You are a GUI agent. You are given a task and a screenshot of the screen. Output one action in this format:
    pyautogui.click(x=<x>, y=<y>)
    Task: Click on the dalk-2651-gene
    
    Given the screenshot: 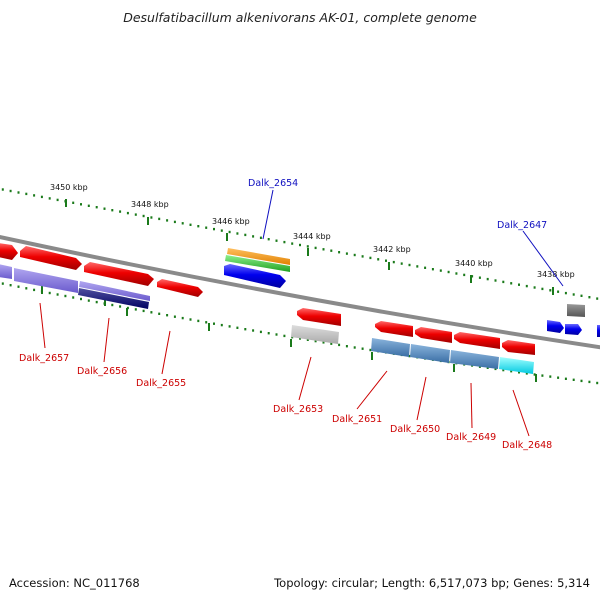 What is the action you would take?
    pyautogui.click(x=390, y=347)
    